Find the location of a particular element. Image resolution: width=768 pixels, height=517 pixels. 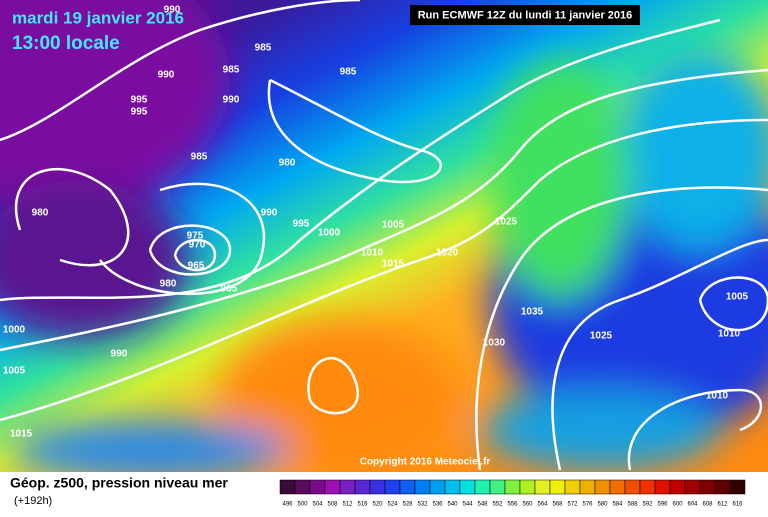

scale-label: 500 is located at coordinates (302, 505).